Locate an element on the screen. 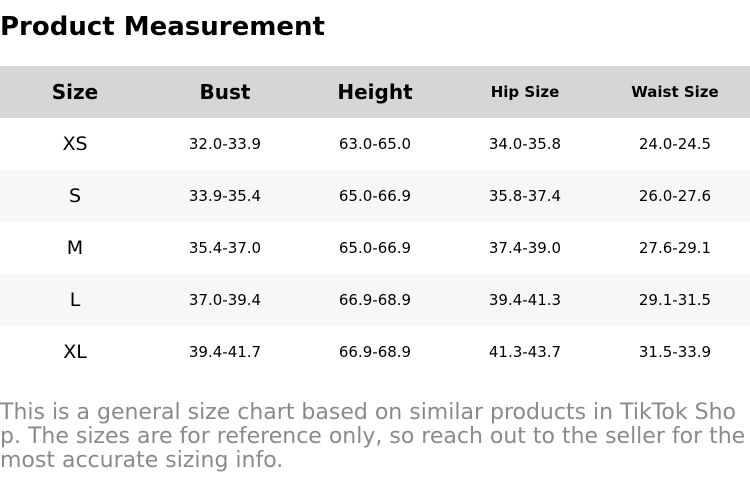  table-row: M 35.4-37.0 65.0-66.9 37.4-39.0 27.6-29.1 is located at coordinates (375, 248).